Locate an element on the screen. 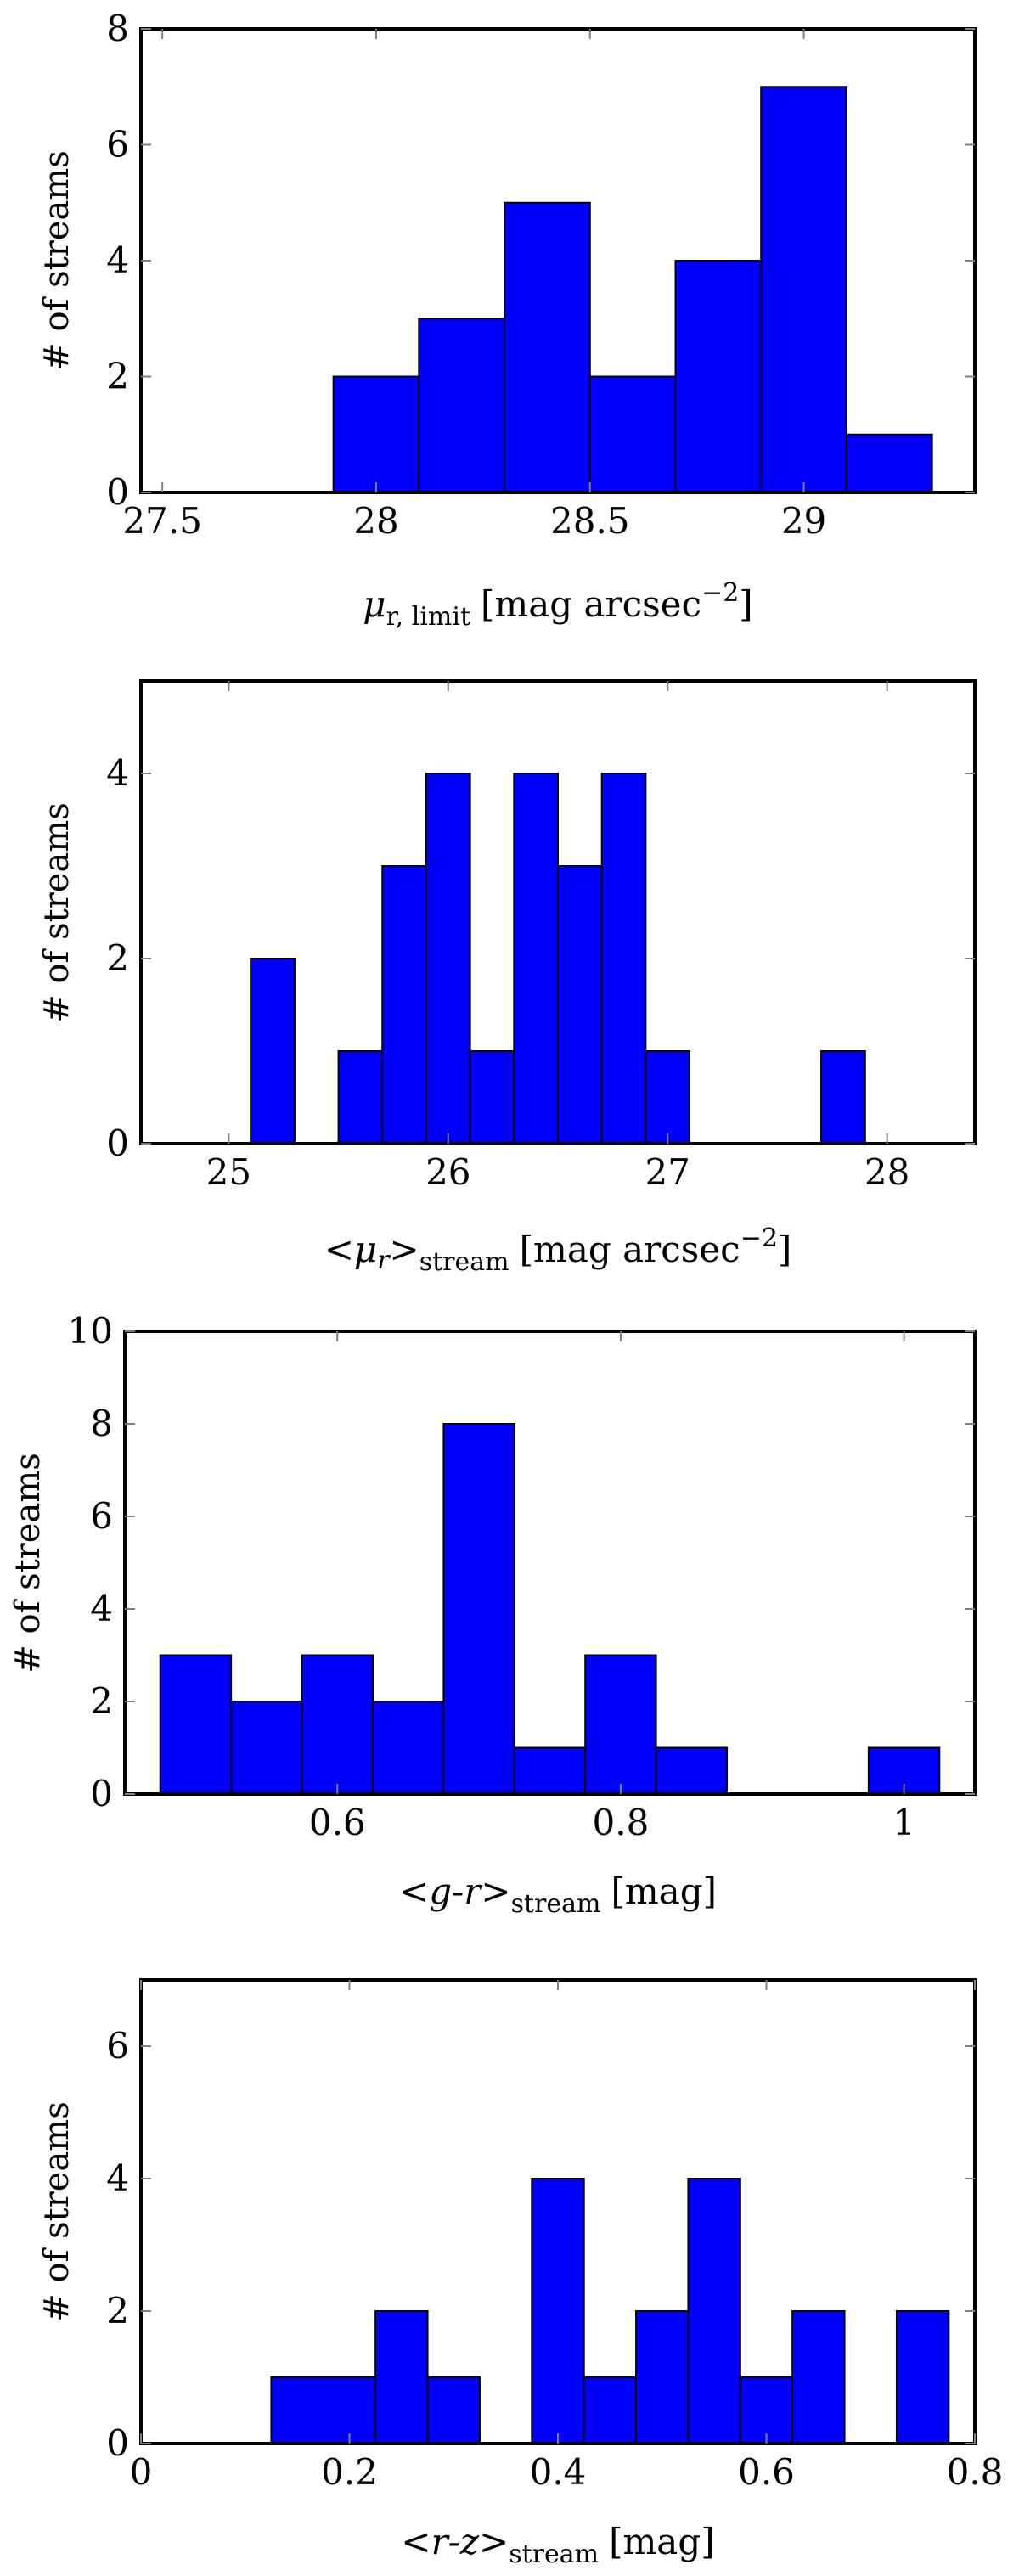  x-axis-label-italic: g-r is located at coordinates (456, 1891).